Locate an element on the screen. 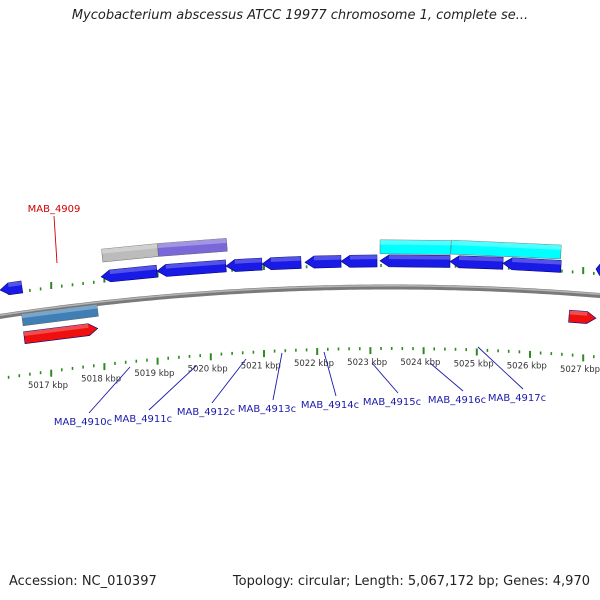 The height and width of the screenshot is (600, 600). gene-reverse-0-body is located at coordinates (12, 288).